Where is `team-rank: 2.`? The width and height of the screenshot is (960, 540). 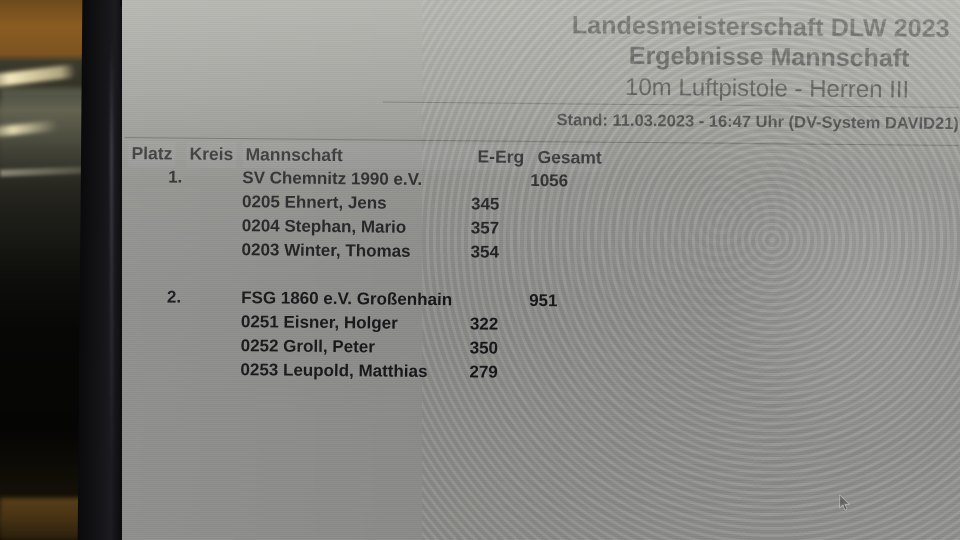 team-rank: 2. is located at coordinates (174, 297).